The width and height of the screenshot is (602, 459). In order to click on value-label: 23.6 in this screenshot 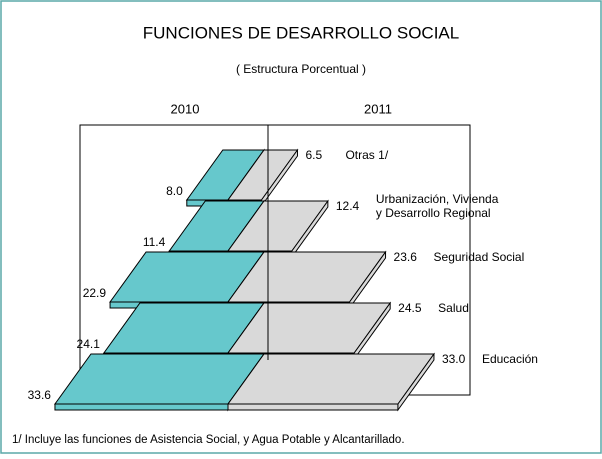, I will do `click(406, 257)`.